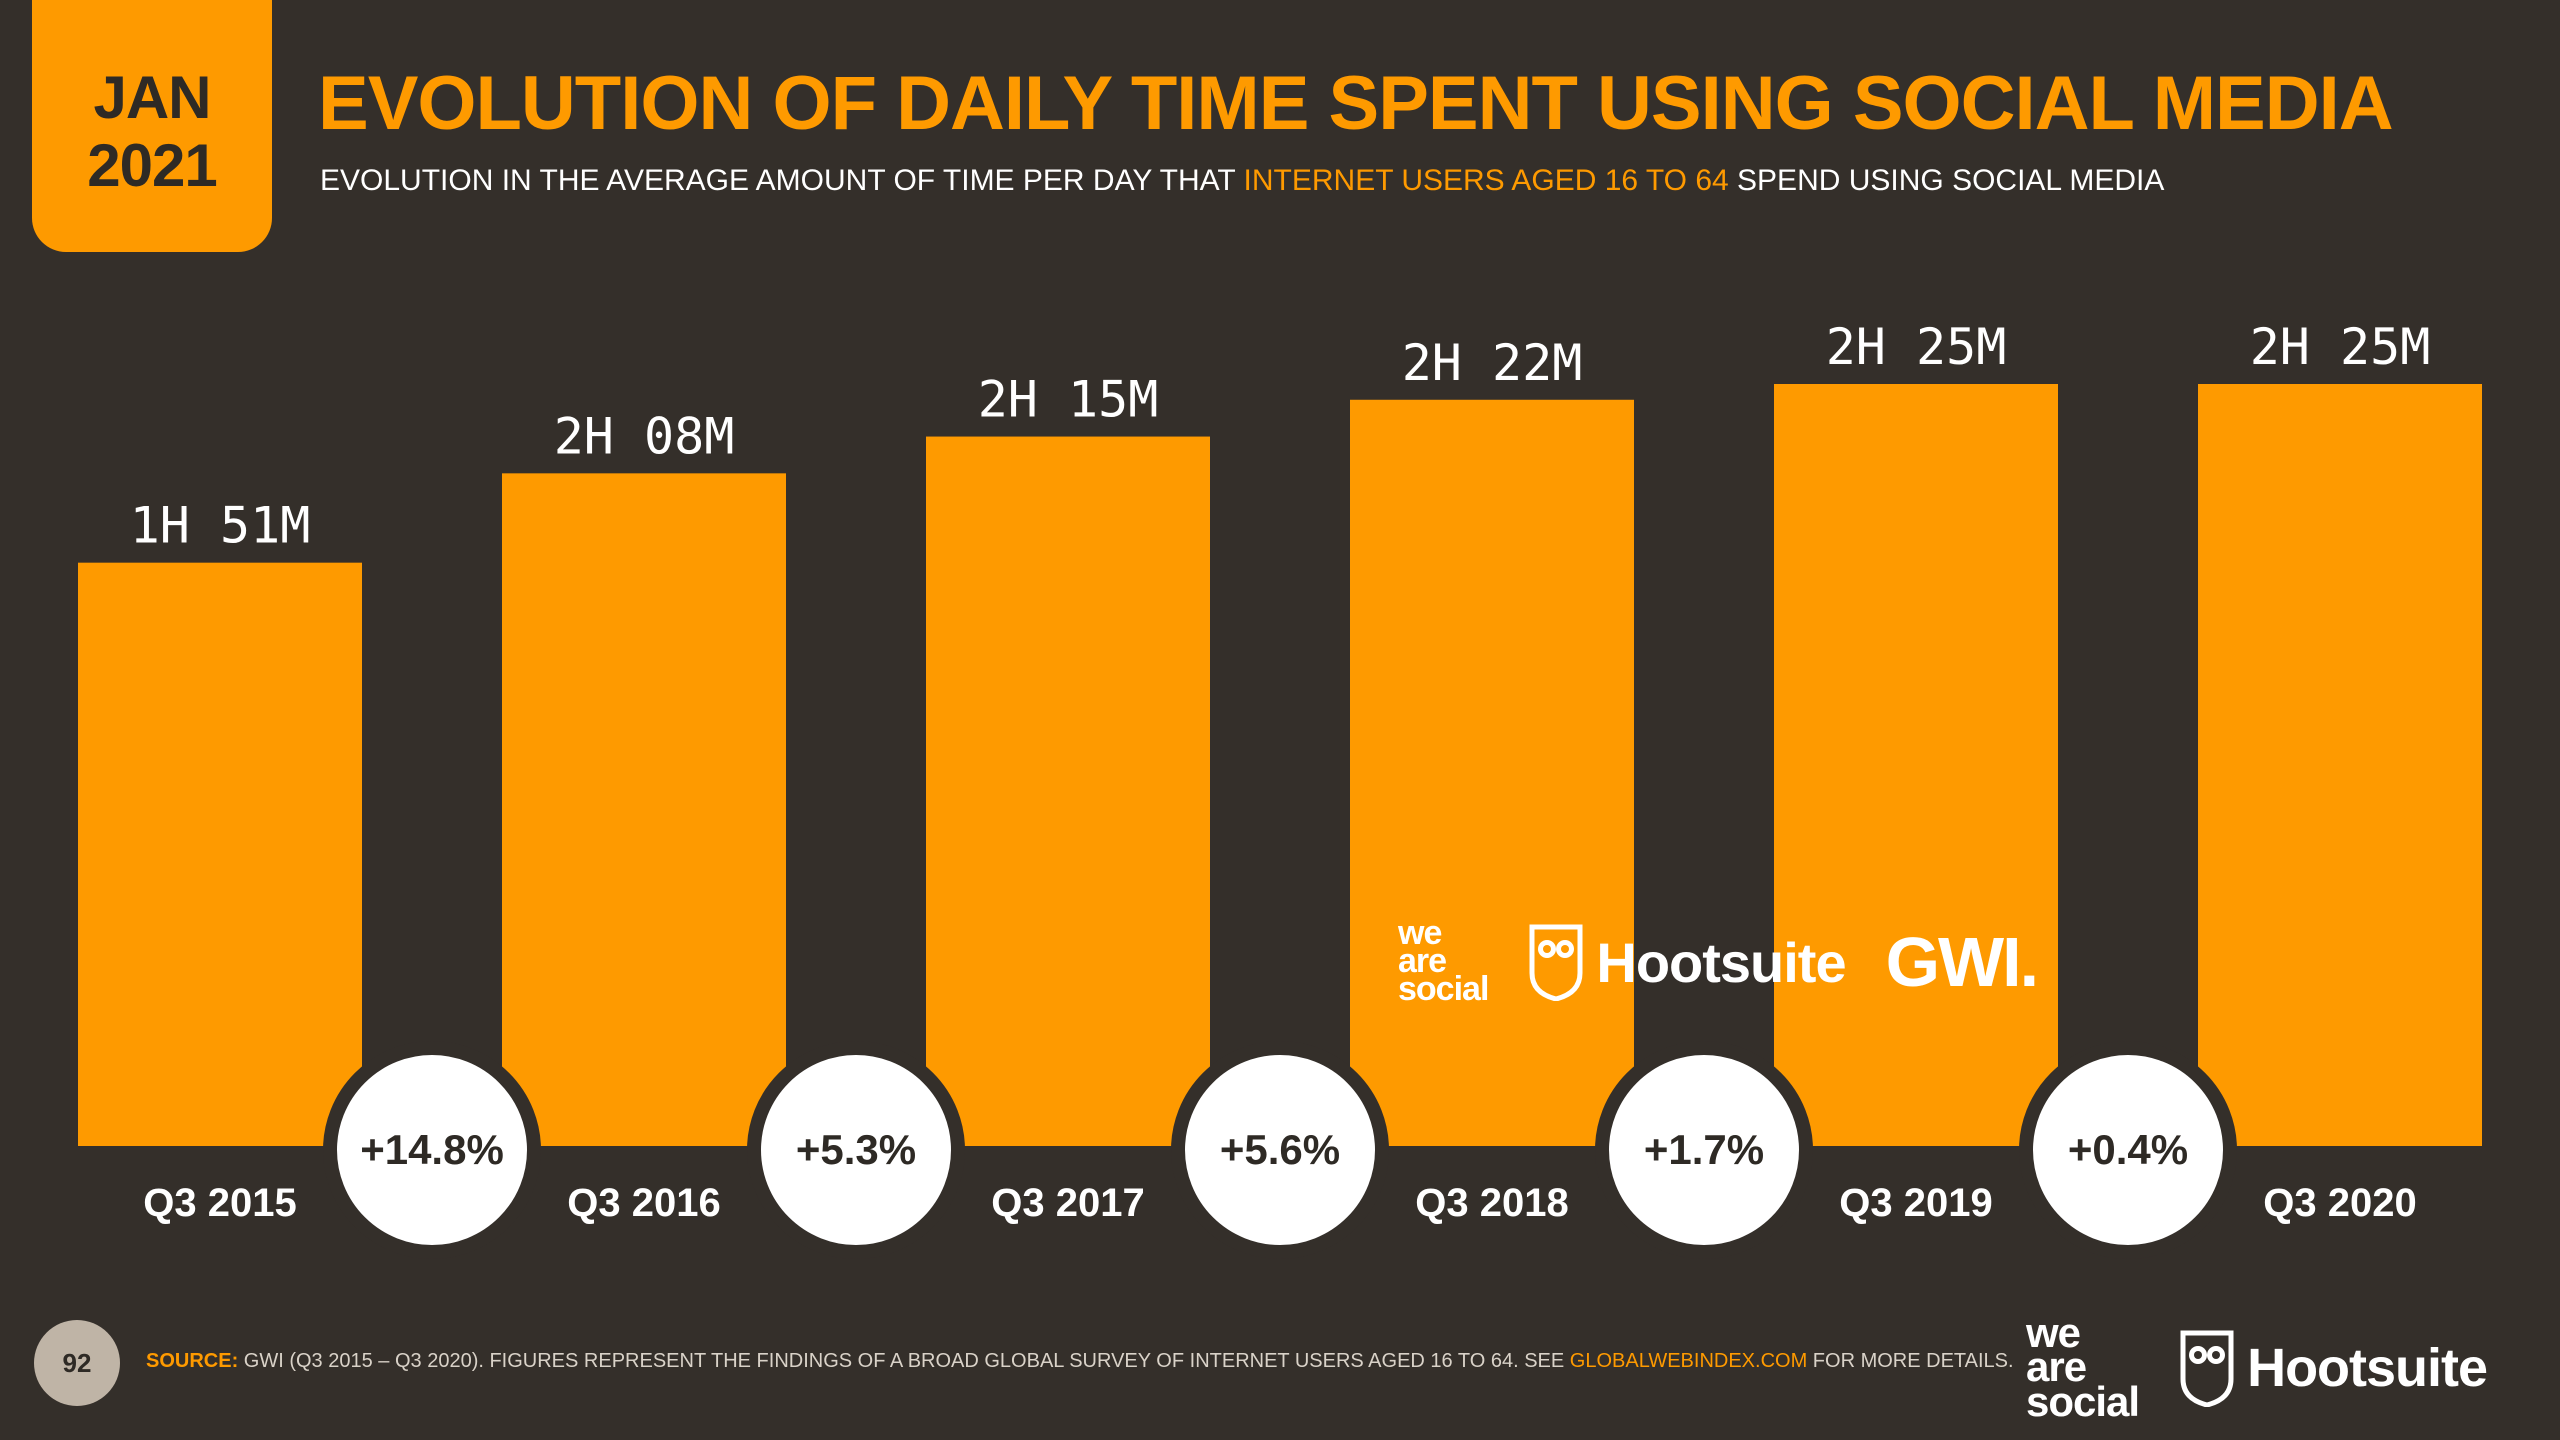 The width and height of the screenshot is (2560, 1440). What do you see at coordinates (1492, 772) in the screenshot?
I see `bar-q3-2018` at bounding box center [1492, 772].